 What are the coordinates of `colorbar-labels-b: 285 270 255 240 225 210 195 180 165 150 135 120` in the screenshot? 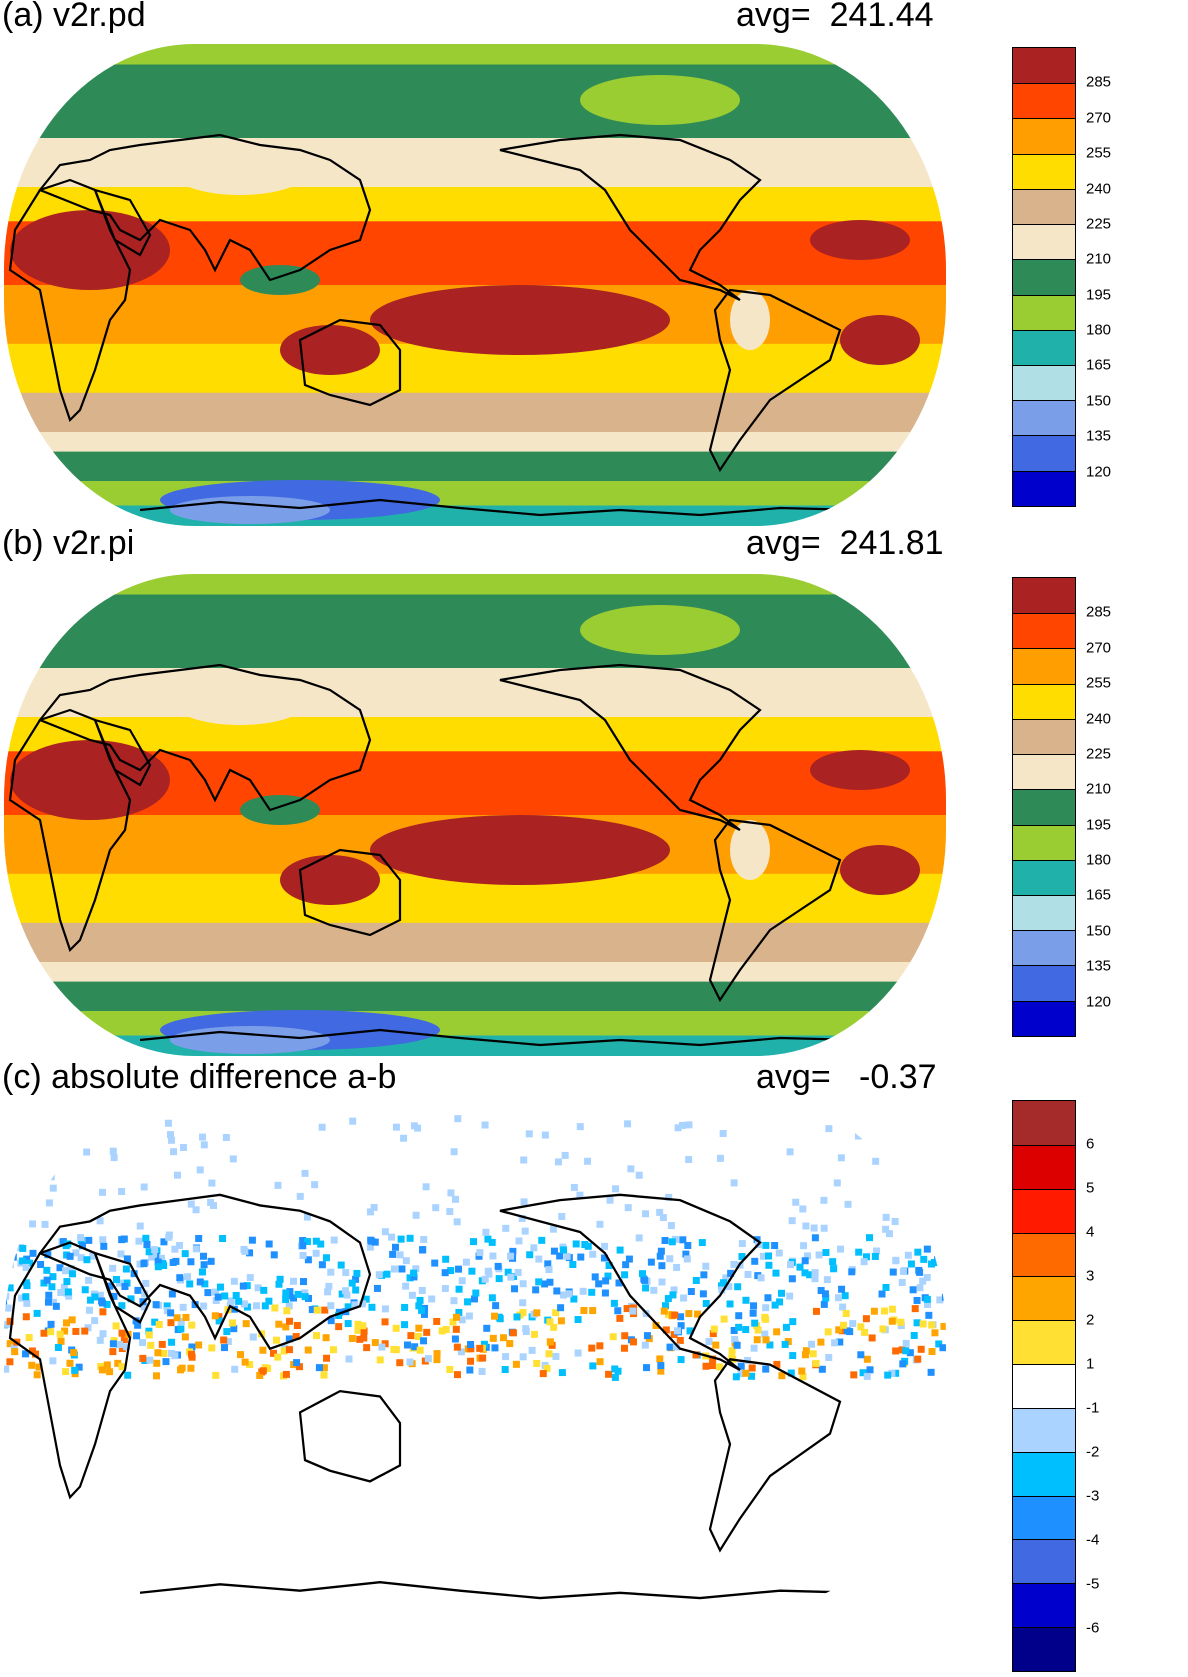 It's located at (1116, 807).